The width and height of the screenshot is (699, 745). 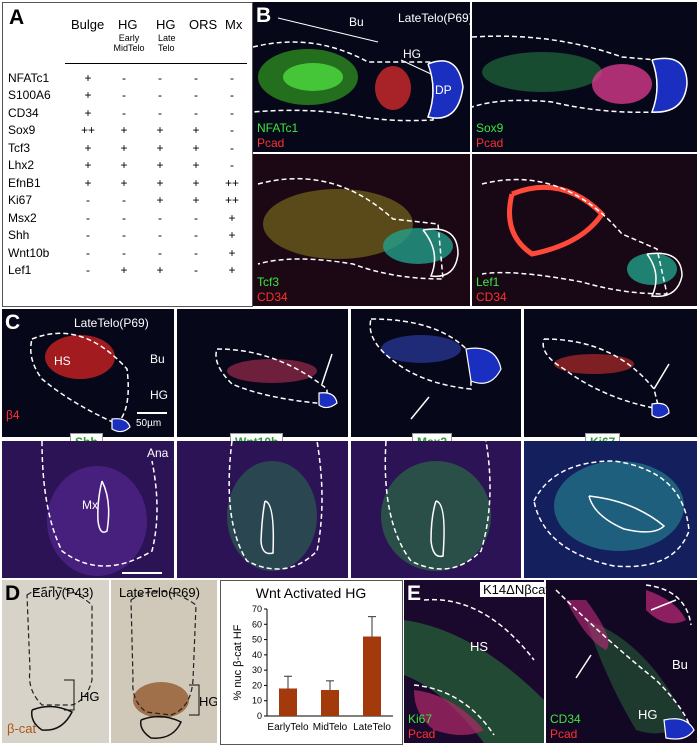 I want to click on col-header-bulge: Bulge, so click(x=88, y=24).